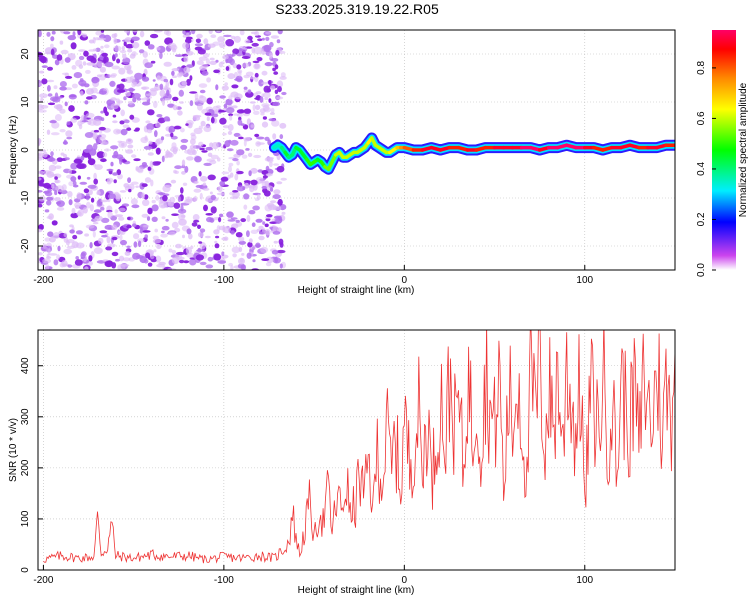 This screenshot has width=750, height=600. What do you see at coordinates (25, 54) in the screenshot?
I see `spectrogram-y-tick-label: 20` at bounding box center [25, 54].